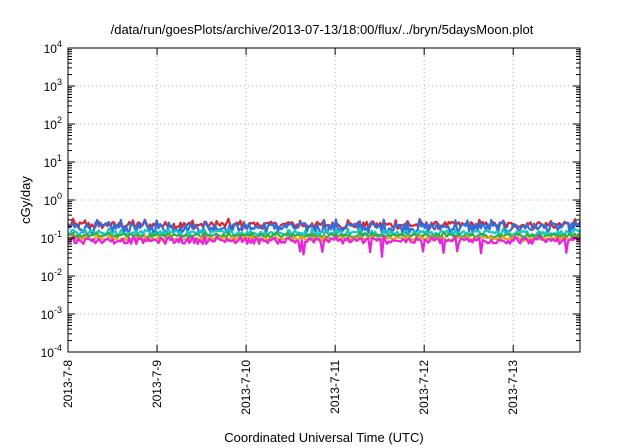 The height and width of the screenshot is (448, 640). I want to click on y-tick-label: 10⁻⁴, so click(51, 351).